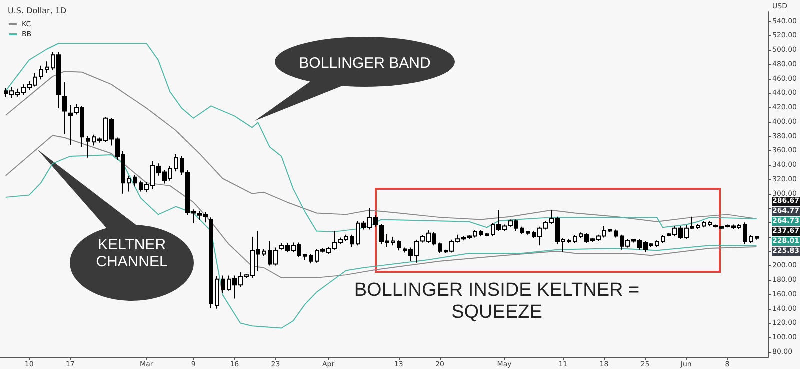  I want to click on annotation: KELTNER CHANNEL, so click(132, 253).